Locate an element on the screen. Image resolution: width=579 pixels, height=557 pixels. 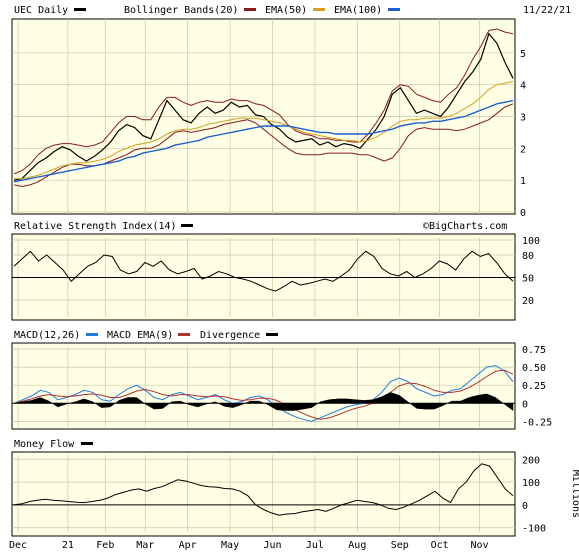
macd-label: MACD(12,26) is located at coordinates (47, 335).